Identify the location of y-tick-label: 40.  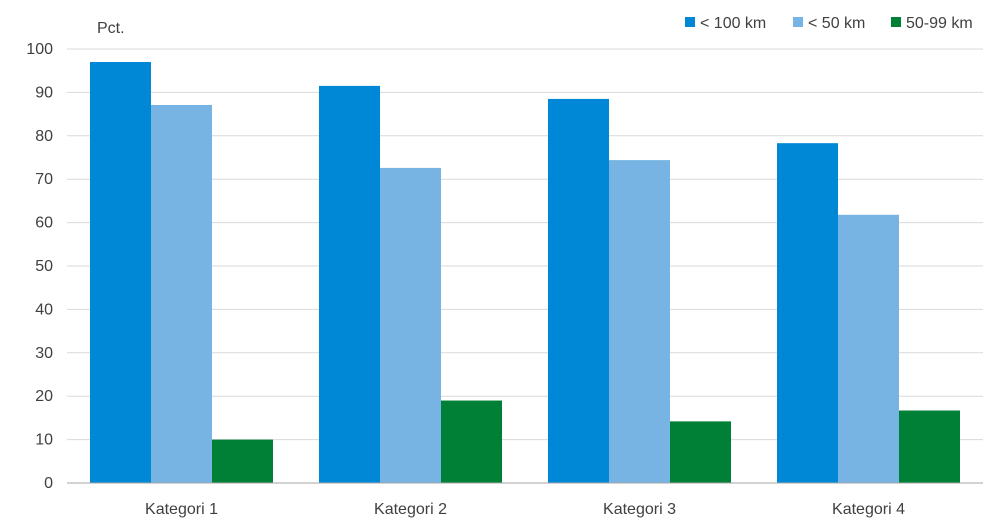
(44, 309).